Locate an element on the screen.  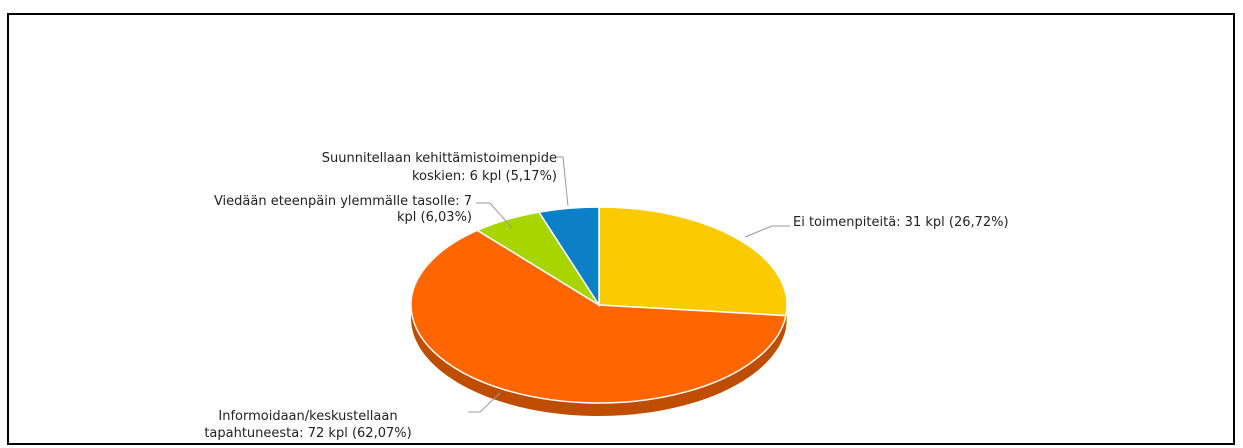
data-label: Suunnitellaan kehittämistoimenpide is located at coordinates (439, 158).